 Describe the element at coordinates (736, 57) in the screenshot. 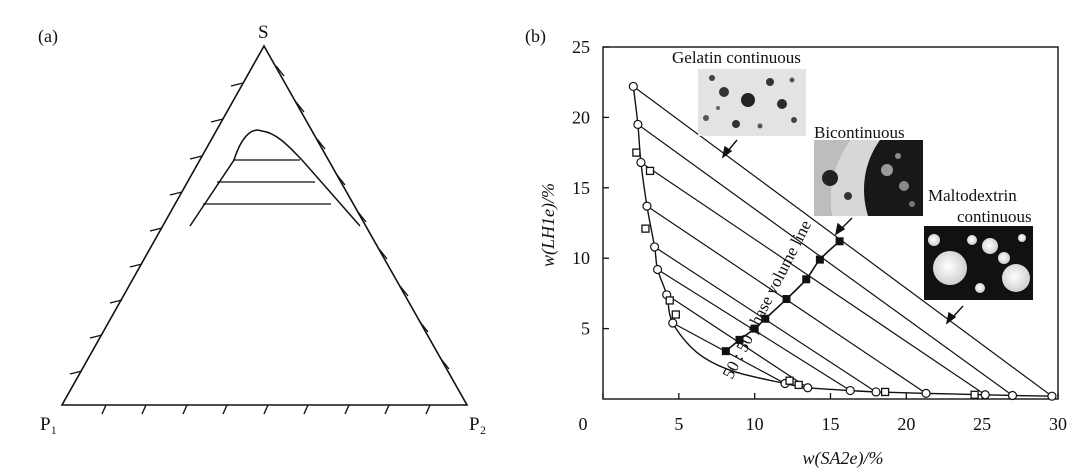

I see `annotation-gelatin-continuous: Gelatin continuous` at that location.